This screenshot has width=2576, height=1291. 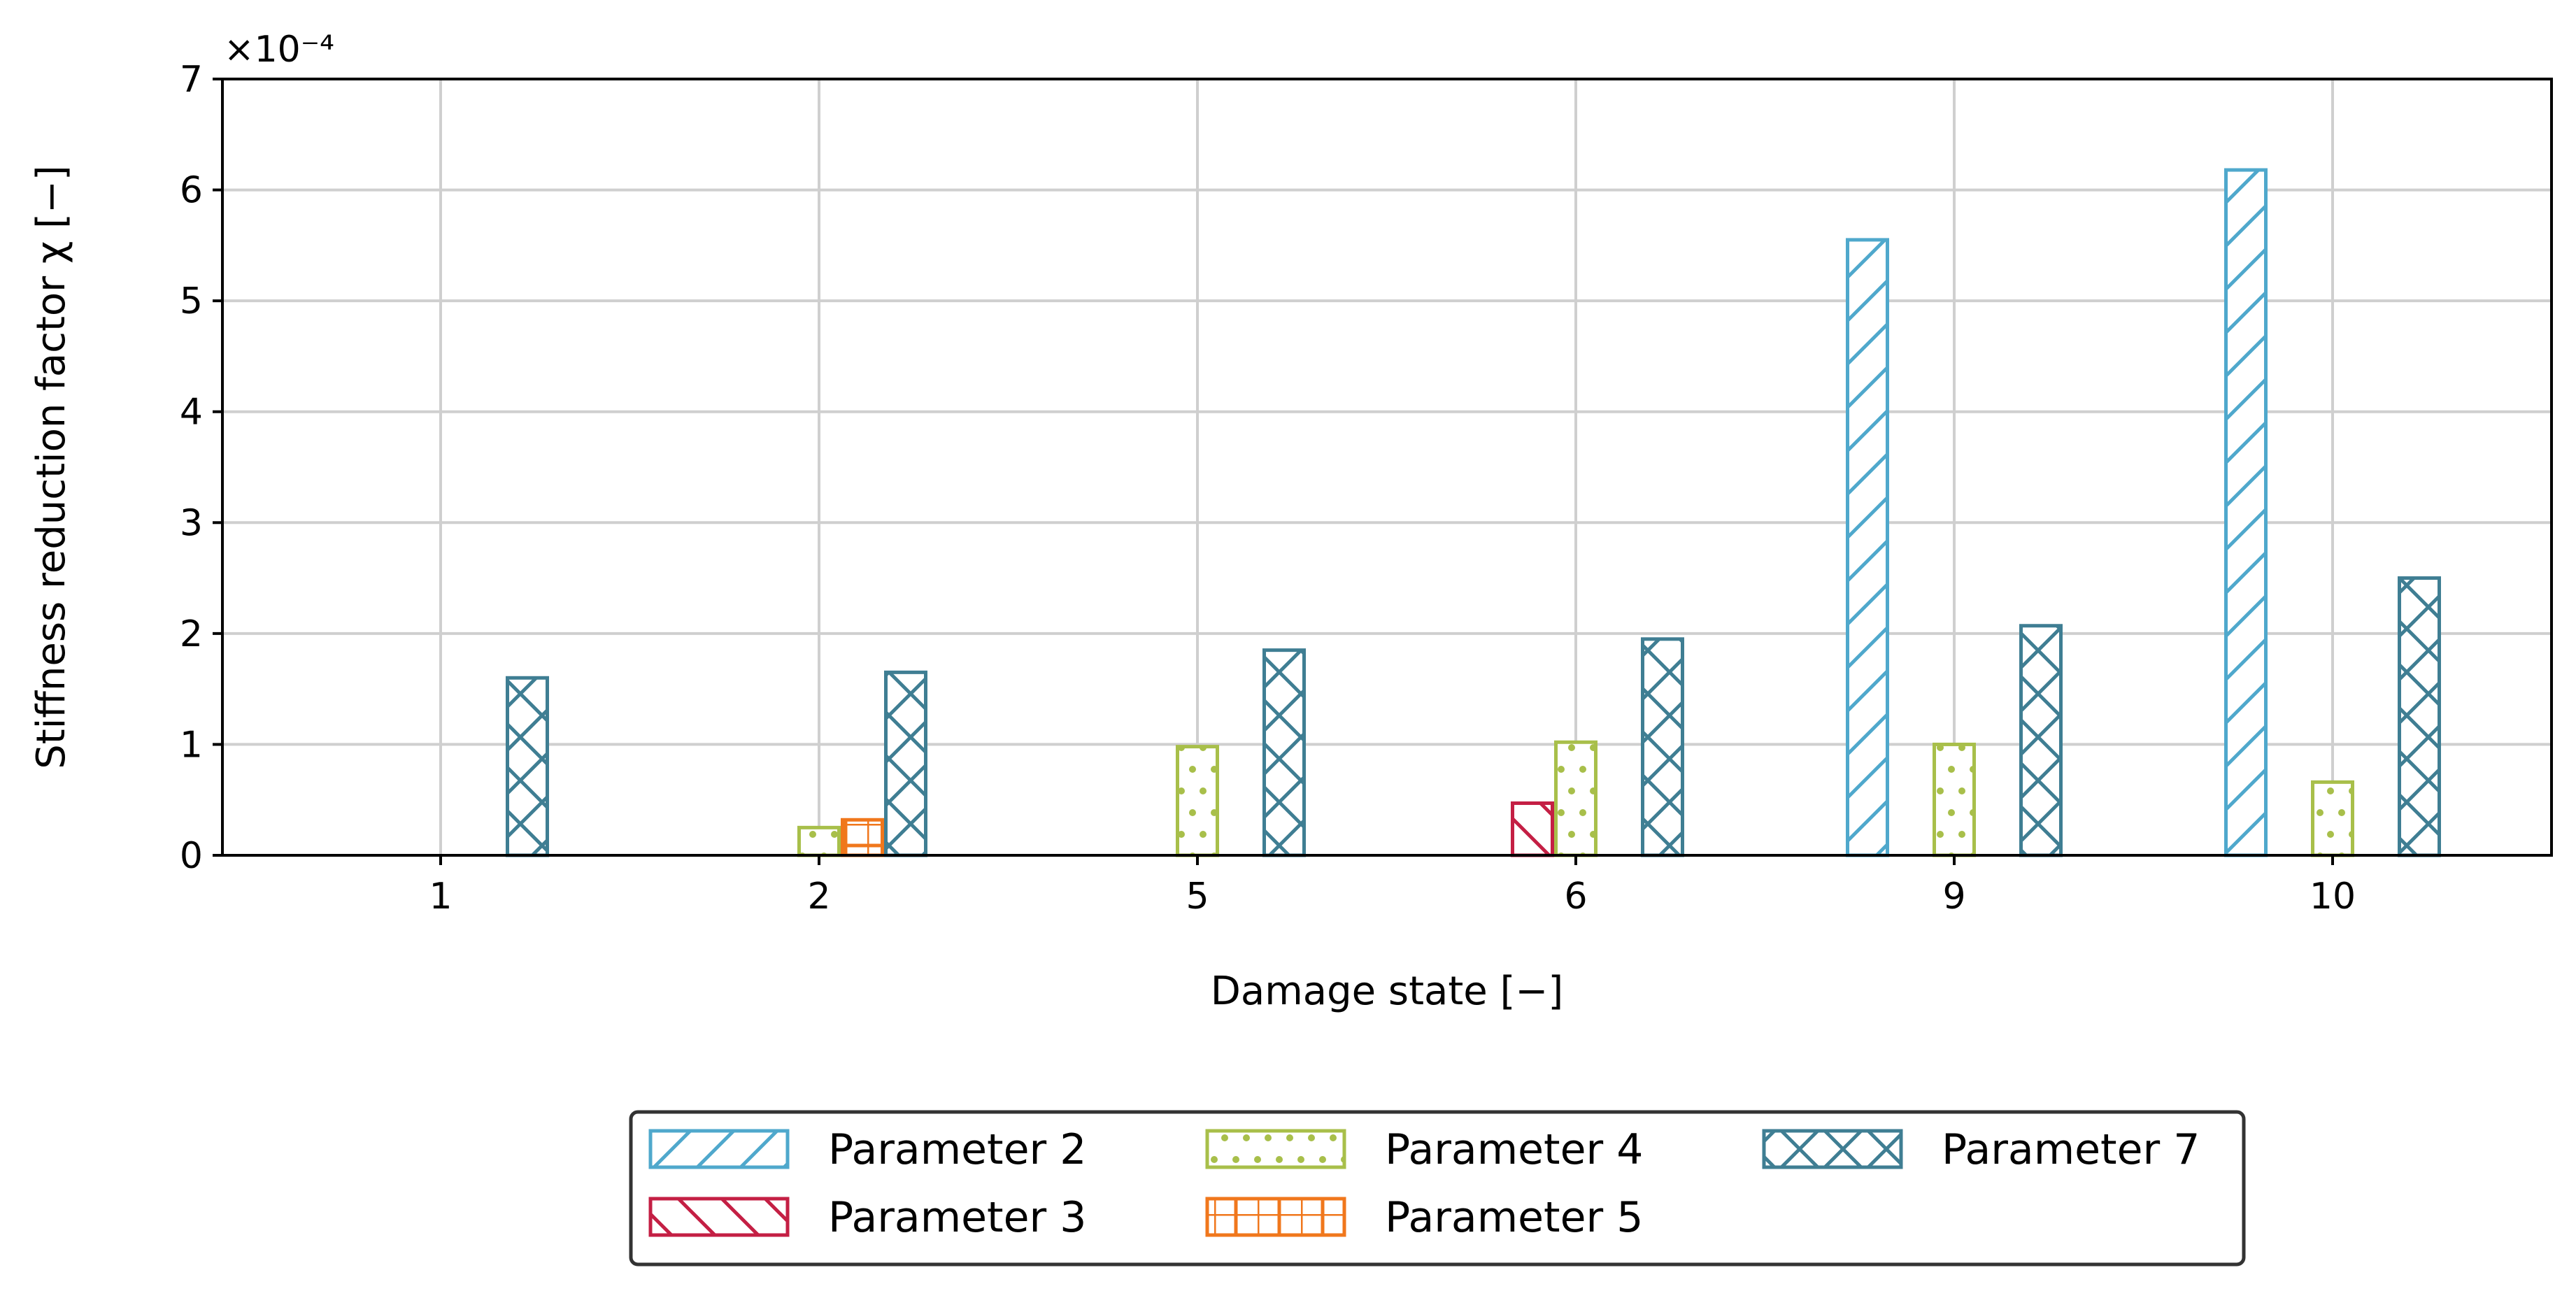 I want to click on x-tick-label: 6, so click(x=1575, y=897).